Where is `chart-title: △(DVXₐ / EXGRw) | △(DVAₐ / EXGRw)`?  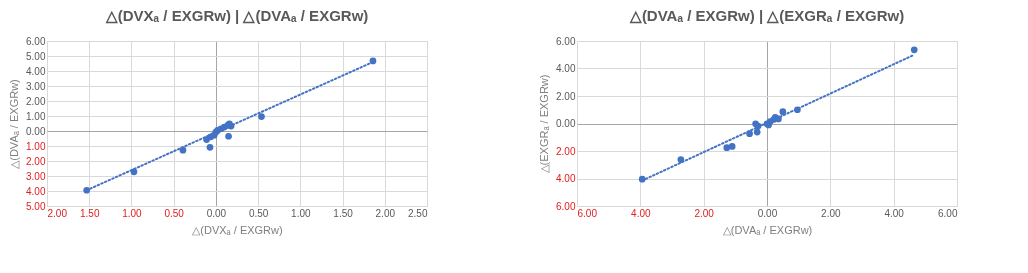
chart-title: △(DVXₐ / EXGRw) | △(DVAₐ / EXGRw) is located at coordinates (236, 15).